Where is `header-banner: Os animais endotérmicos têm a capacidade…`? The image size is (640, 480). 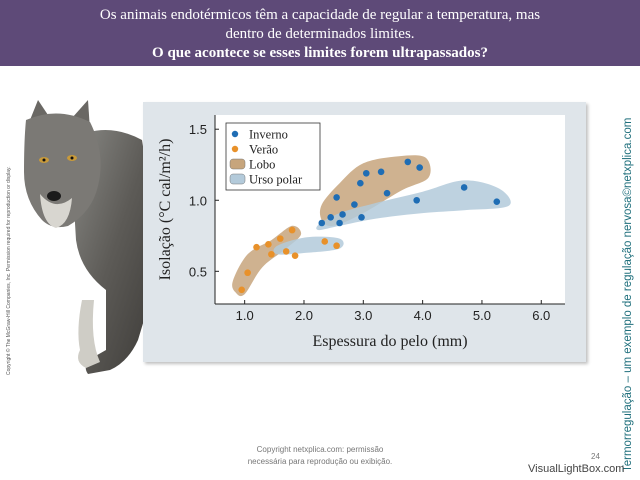
header-banner: Os animais endotérmicos têm a capacidade… is located at coordinates (320, 33).